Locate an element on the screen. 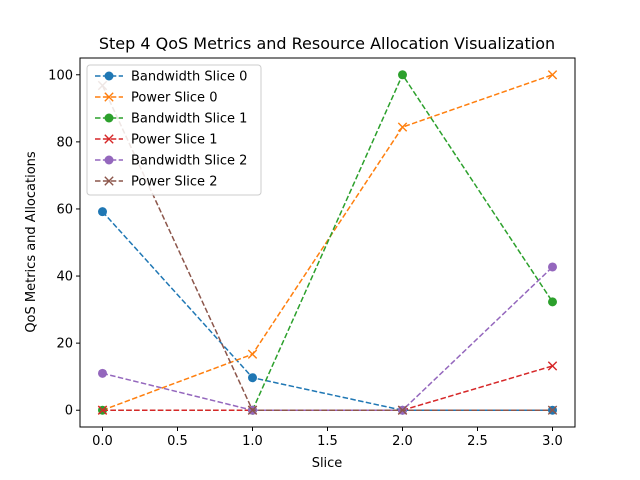 The width and height of the screenshot is (640, 480). y-tick-label-1: 20 is located at coordinates (64, 344).